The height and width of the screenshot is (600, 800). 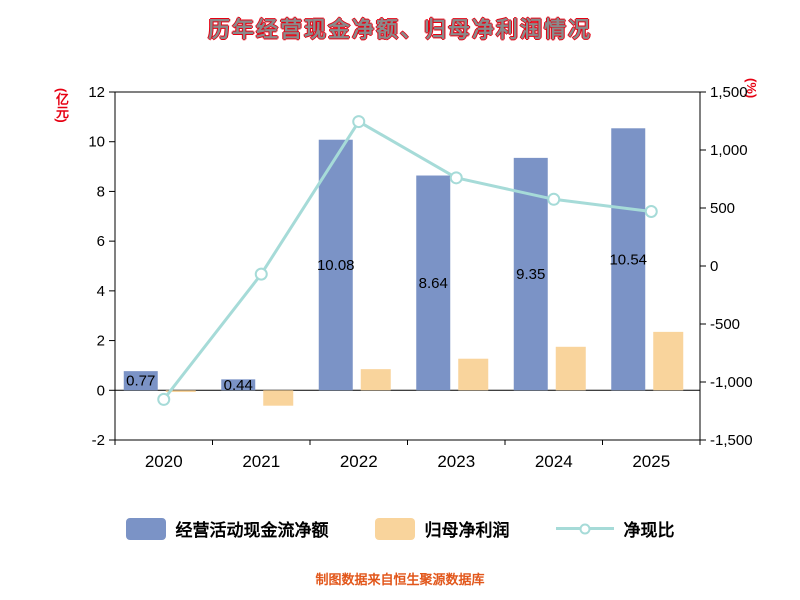 I want to click on svg-text: 10, so click(x=96, y=142).